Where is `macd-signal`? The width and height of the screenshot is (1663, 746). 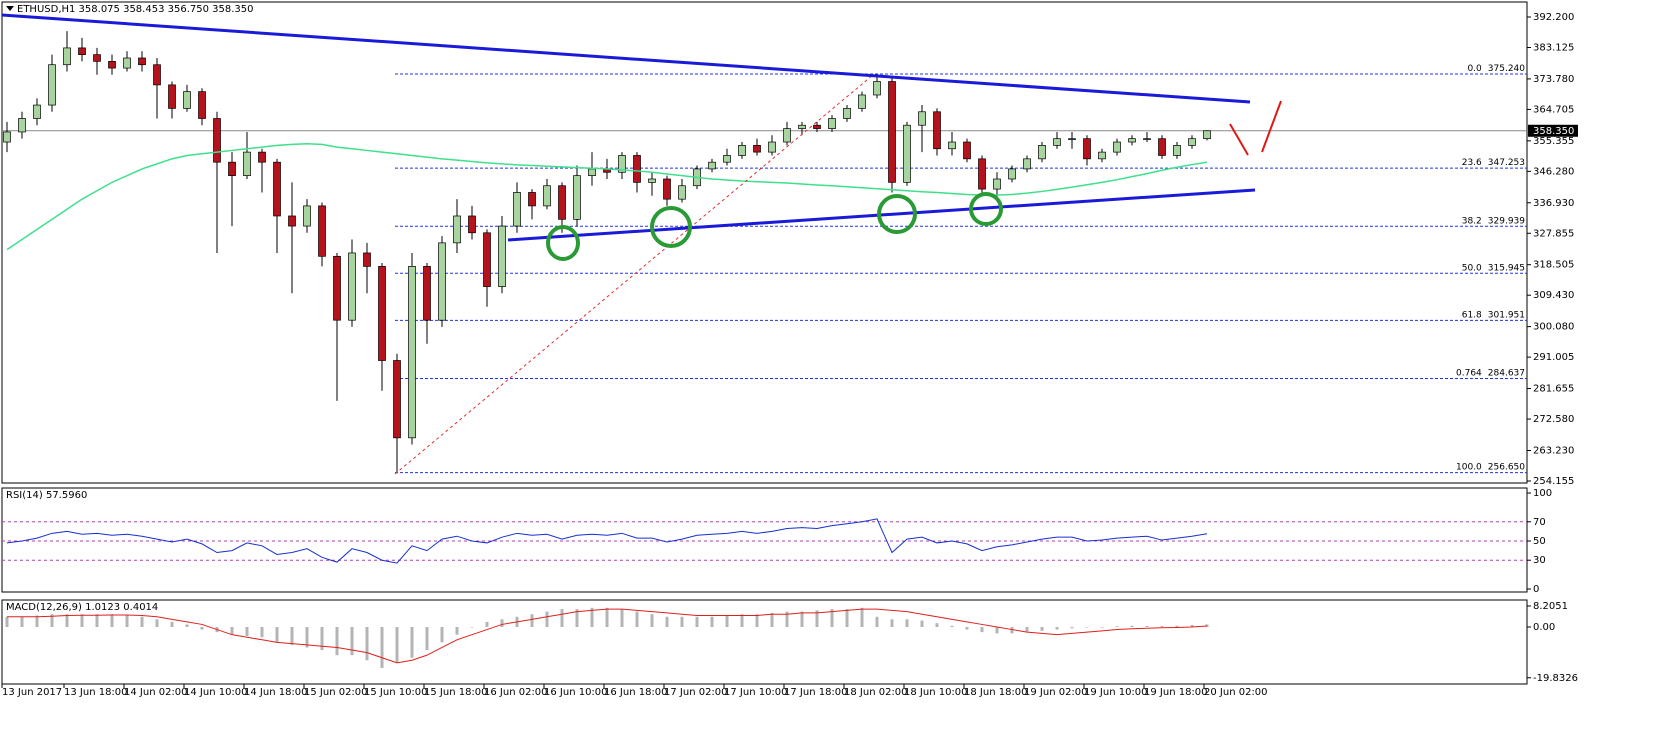
macd-signal is located at coordinates (607, 636).